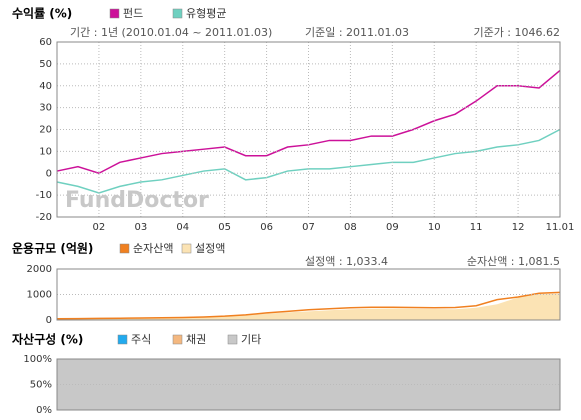  What do you see at coordinates (346, 261) in the screenshot?
I see `info-text: 설정액 : 1,033.4` at bounding box center [346, 261].